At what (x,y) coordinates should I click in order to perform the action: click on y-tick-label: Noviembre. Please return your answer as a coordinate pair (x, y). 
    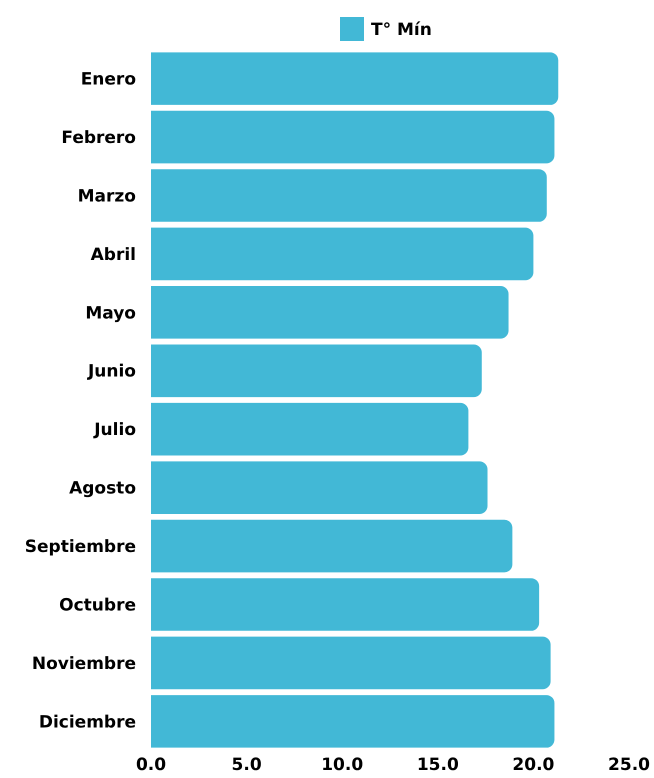
    Looking at the image, I should click on (84, 664).